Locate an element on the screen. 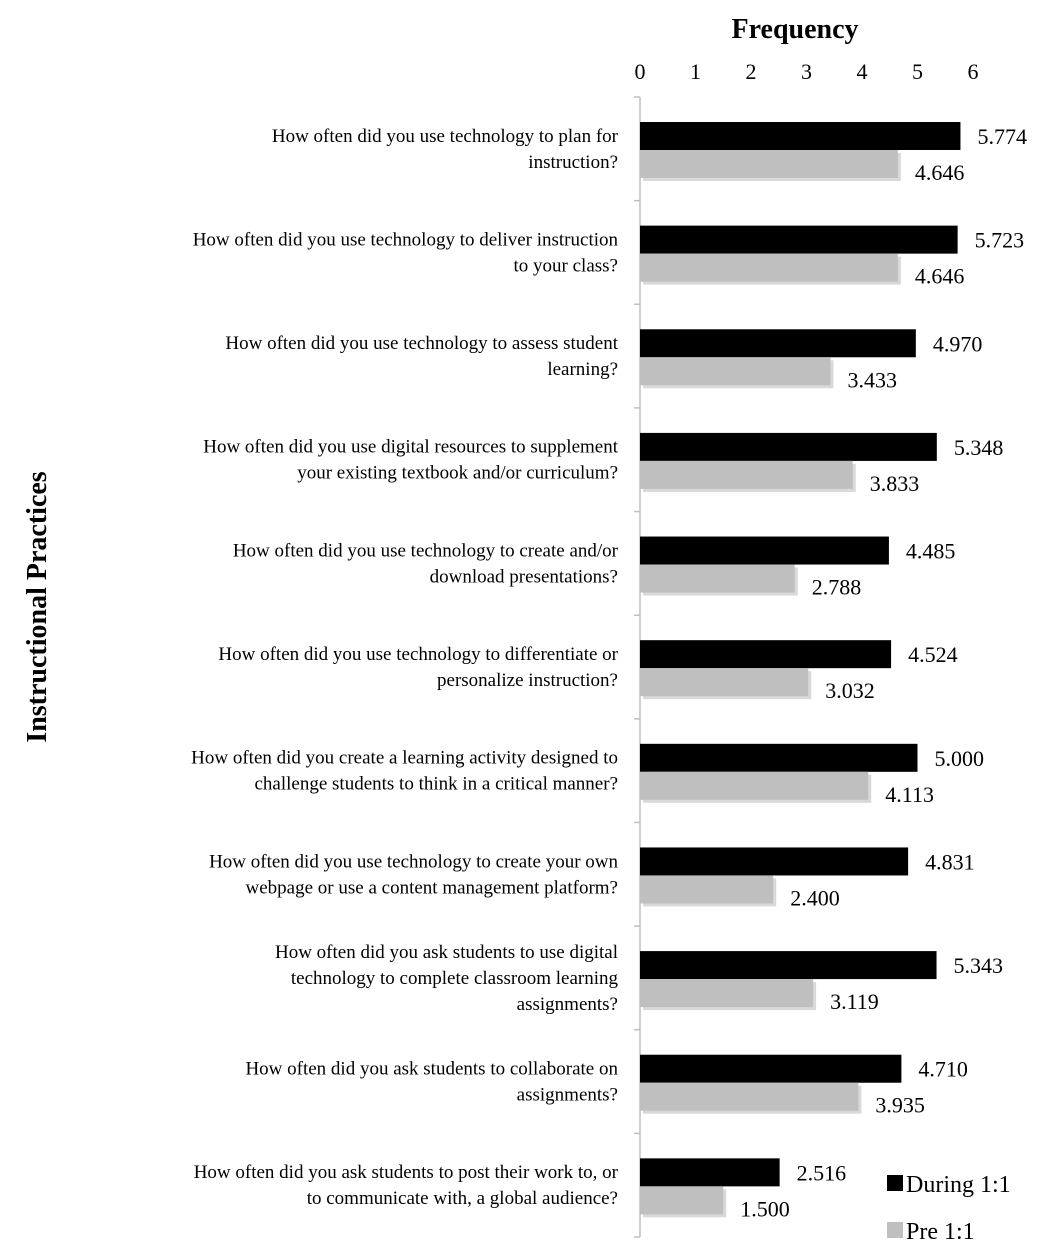 Image resolution: width=1041 pixels, height=1245 pixels. data-label: 5.348 is located at coordinates (979, 447).